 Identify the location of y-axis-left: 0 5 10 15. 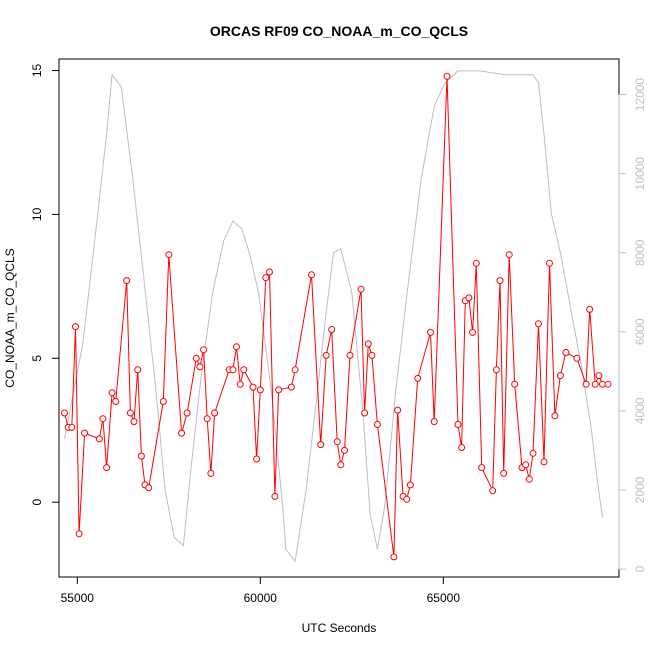
(45, 285).